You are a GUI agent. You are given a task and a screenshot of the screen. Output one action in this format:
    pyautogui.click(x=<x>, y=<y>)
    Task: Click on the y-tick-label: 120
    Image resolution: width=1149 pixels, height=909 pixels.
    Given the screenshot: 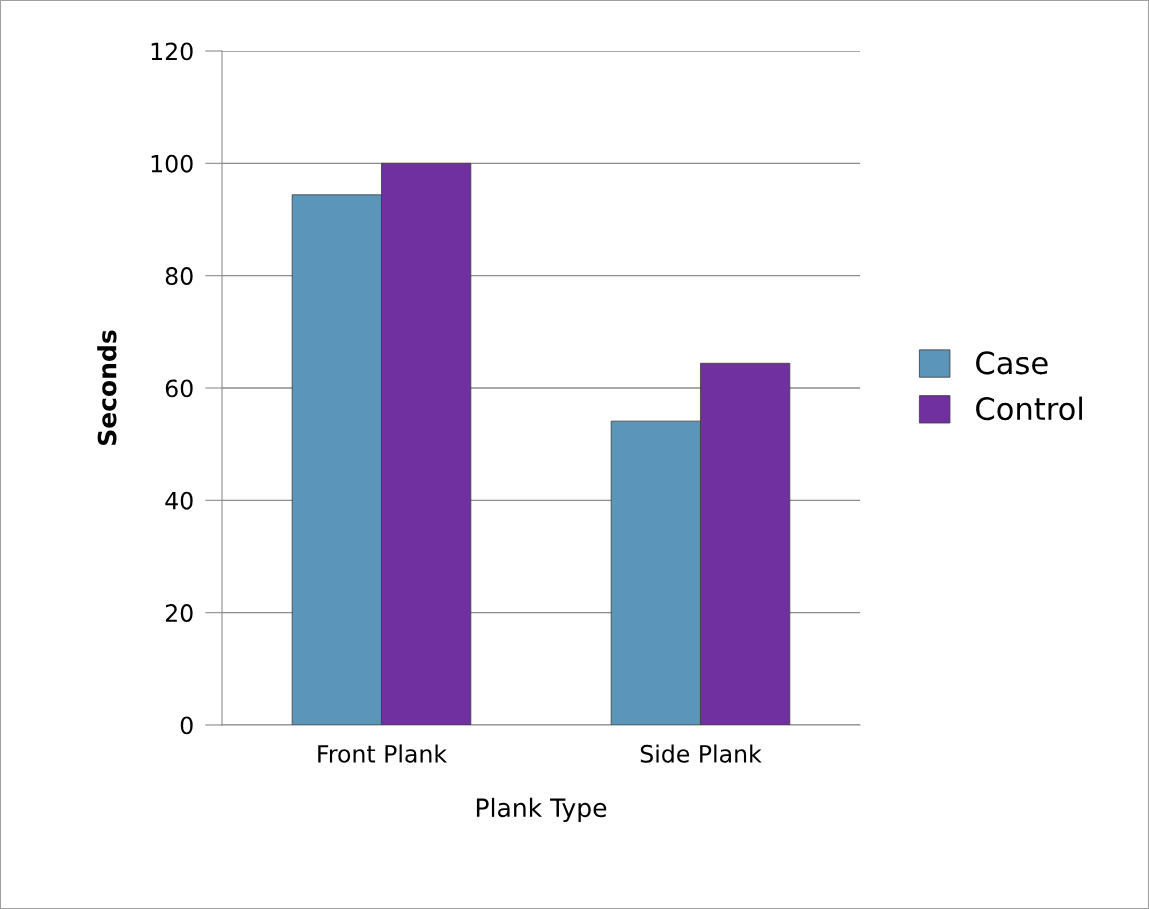 What is the action you would take?
    pyautogui.click(x=172, y=51)
    